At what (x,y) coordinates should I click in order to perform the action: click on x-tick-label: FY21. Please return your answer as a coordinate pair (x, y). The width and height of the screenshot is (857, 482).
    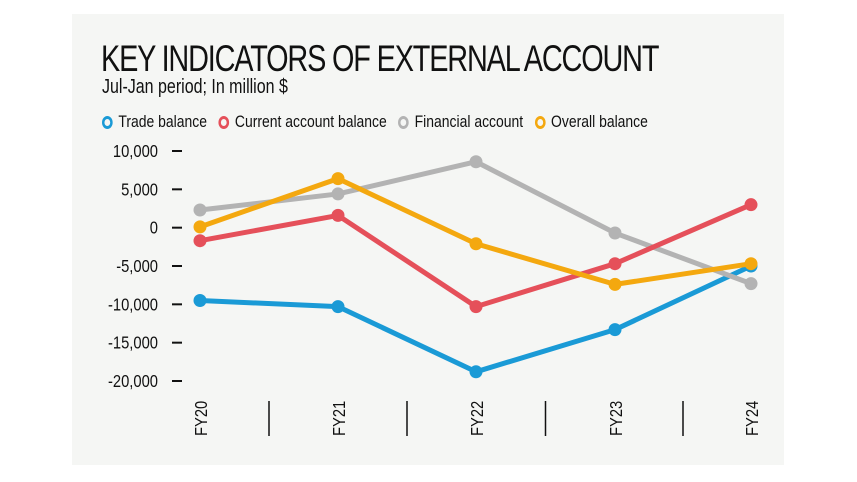
    Looking at the image, I should click on (340, 418).